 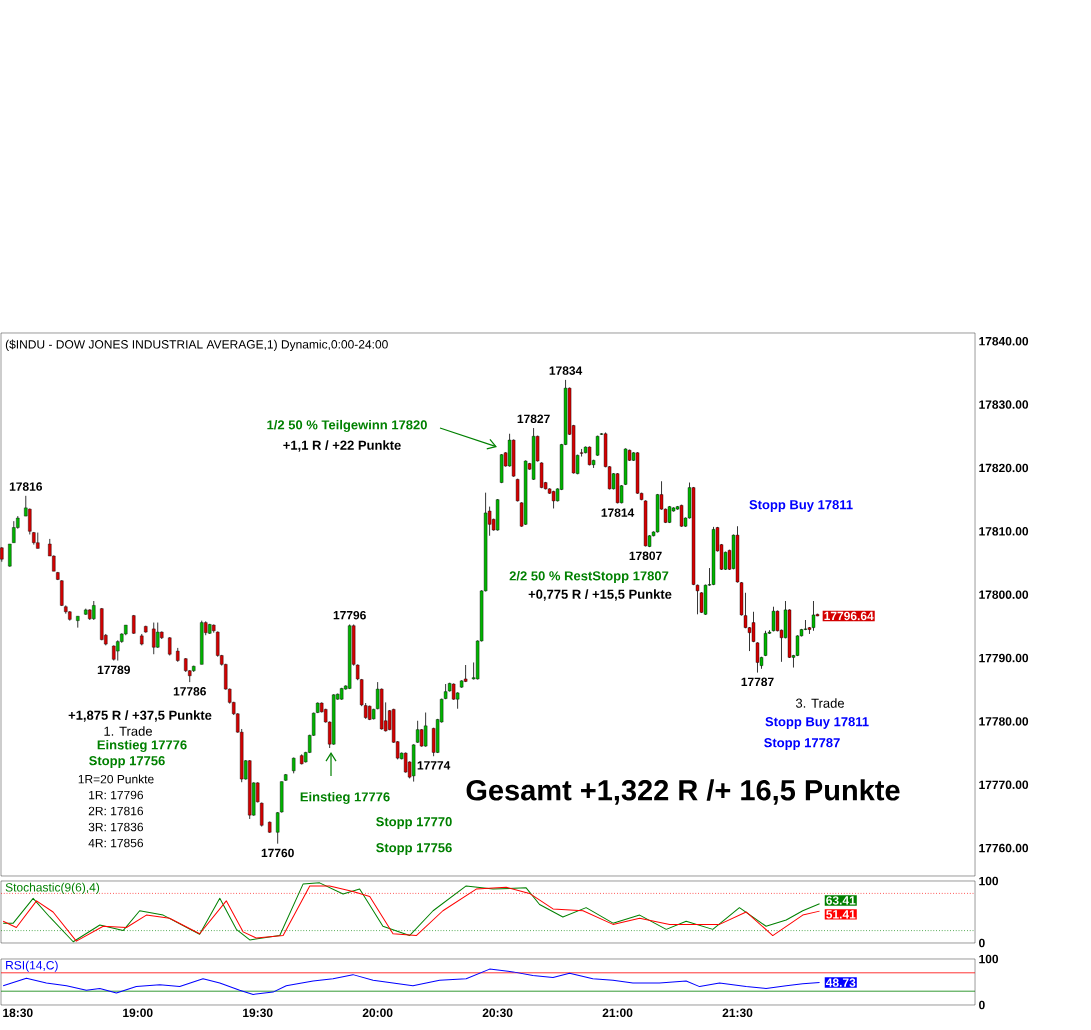 I want to click on annotation: 2R: 17816, so click(x=116, y=811).